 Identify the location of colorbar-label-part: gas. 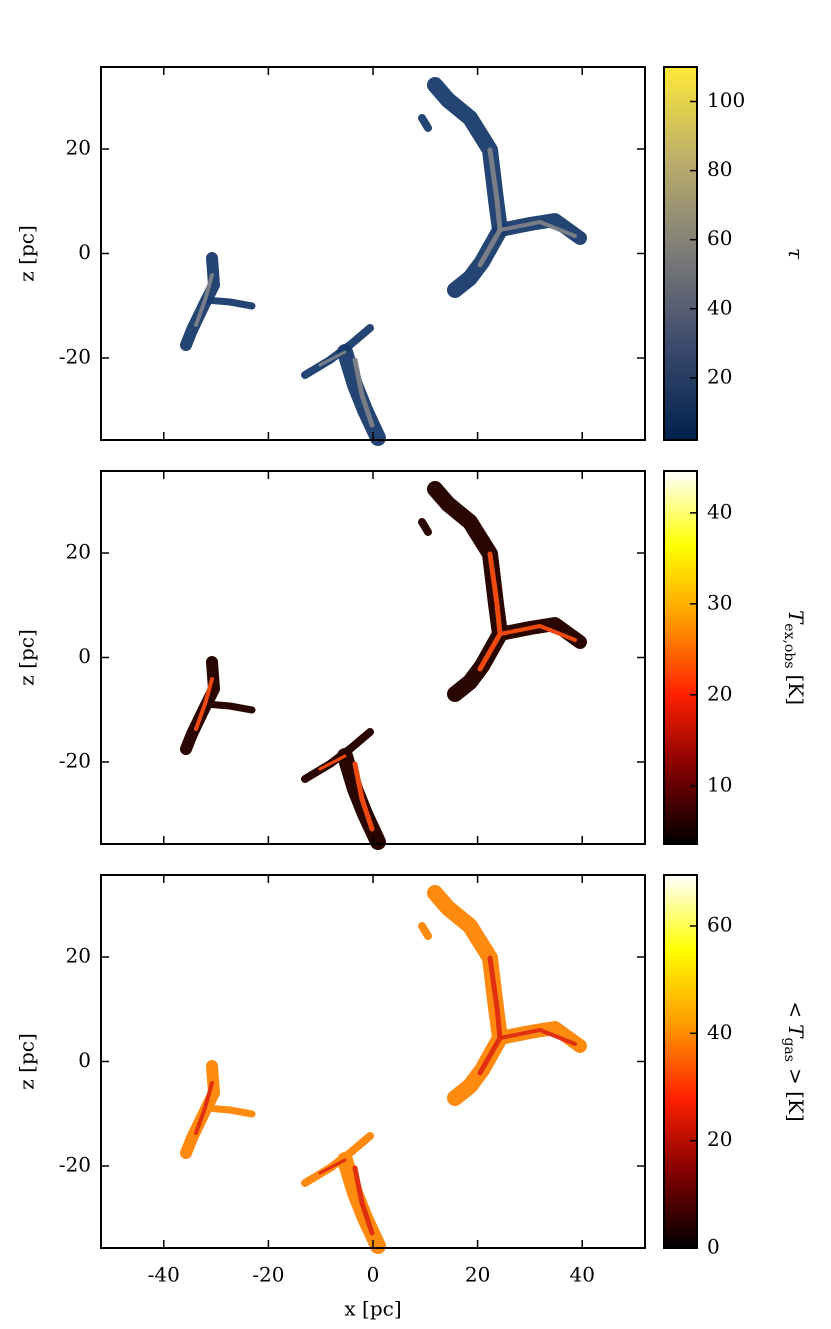
(789, 1049).